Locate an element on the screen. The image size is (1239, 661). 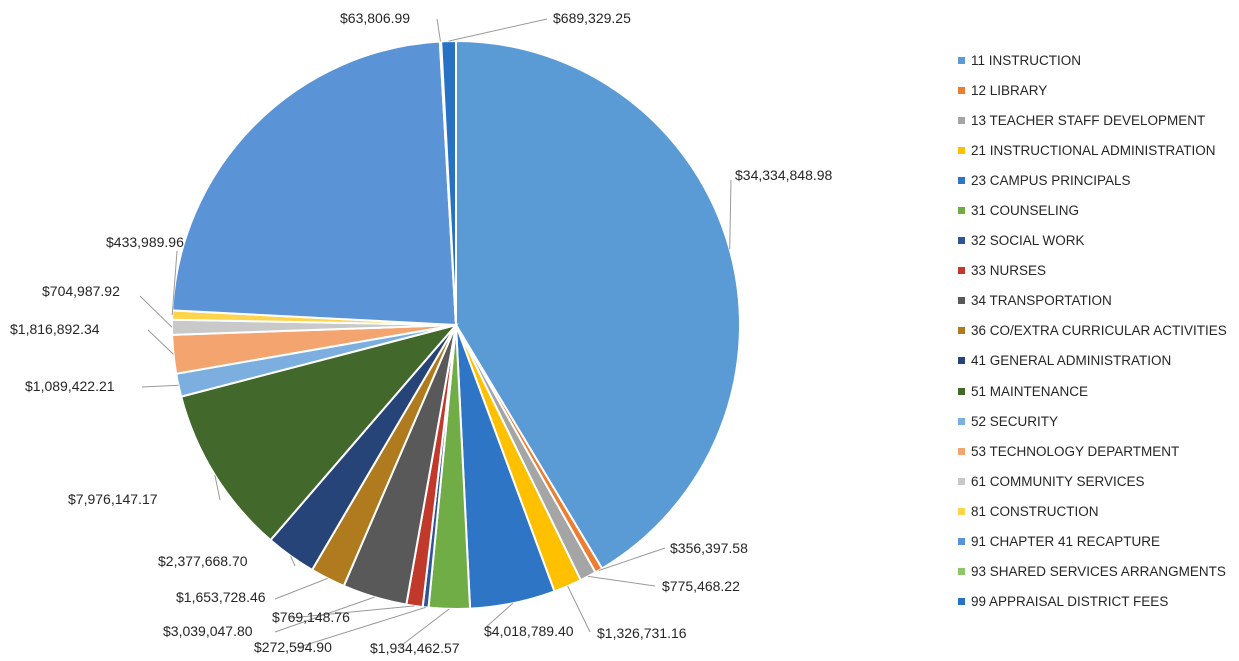
slice-99-appraisal-district-fees is located at coordinates (448, 182).